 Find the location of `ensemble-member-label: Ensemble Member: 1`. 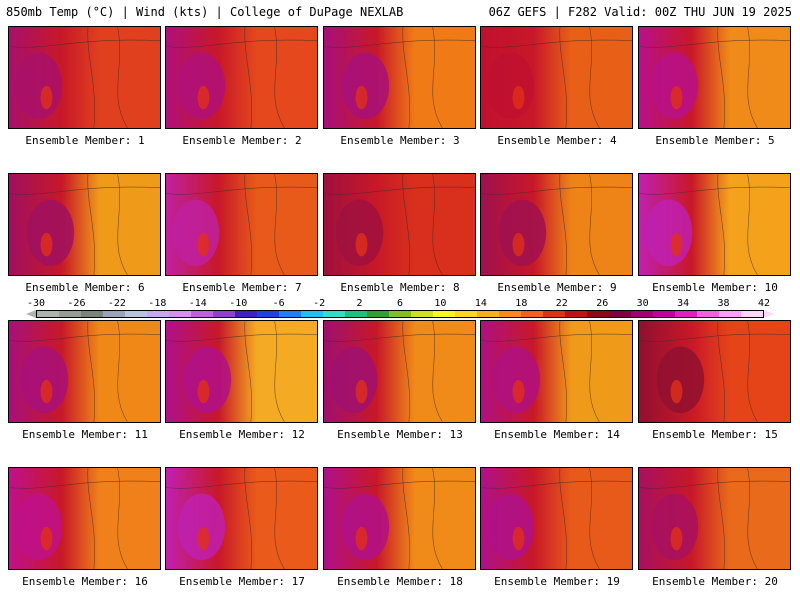

ensemble-member-label: Ensemble Member: 1 is located at coordinates (85, 140).